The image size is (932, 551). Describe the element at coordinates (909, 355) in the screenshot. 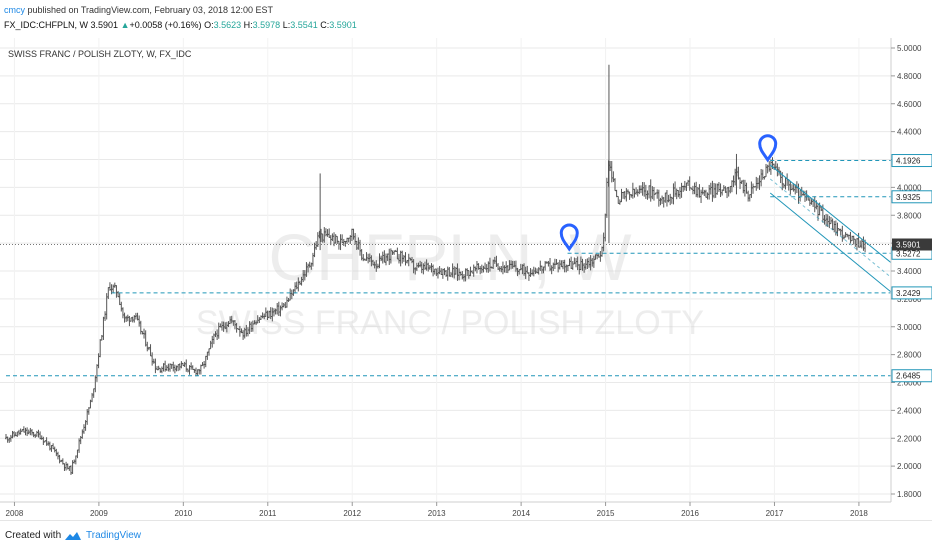

I see `y-tick-label: 2.8000` at that location.